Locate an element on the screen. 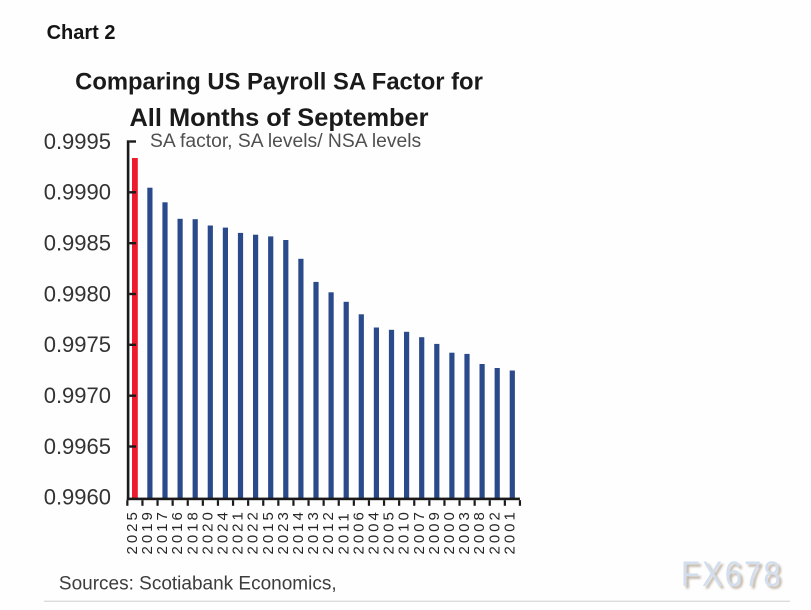  svg-text: 0.9960 is located at coordinates (77, 497).